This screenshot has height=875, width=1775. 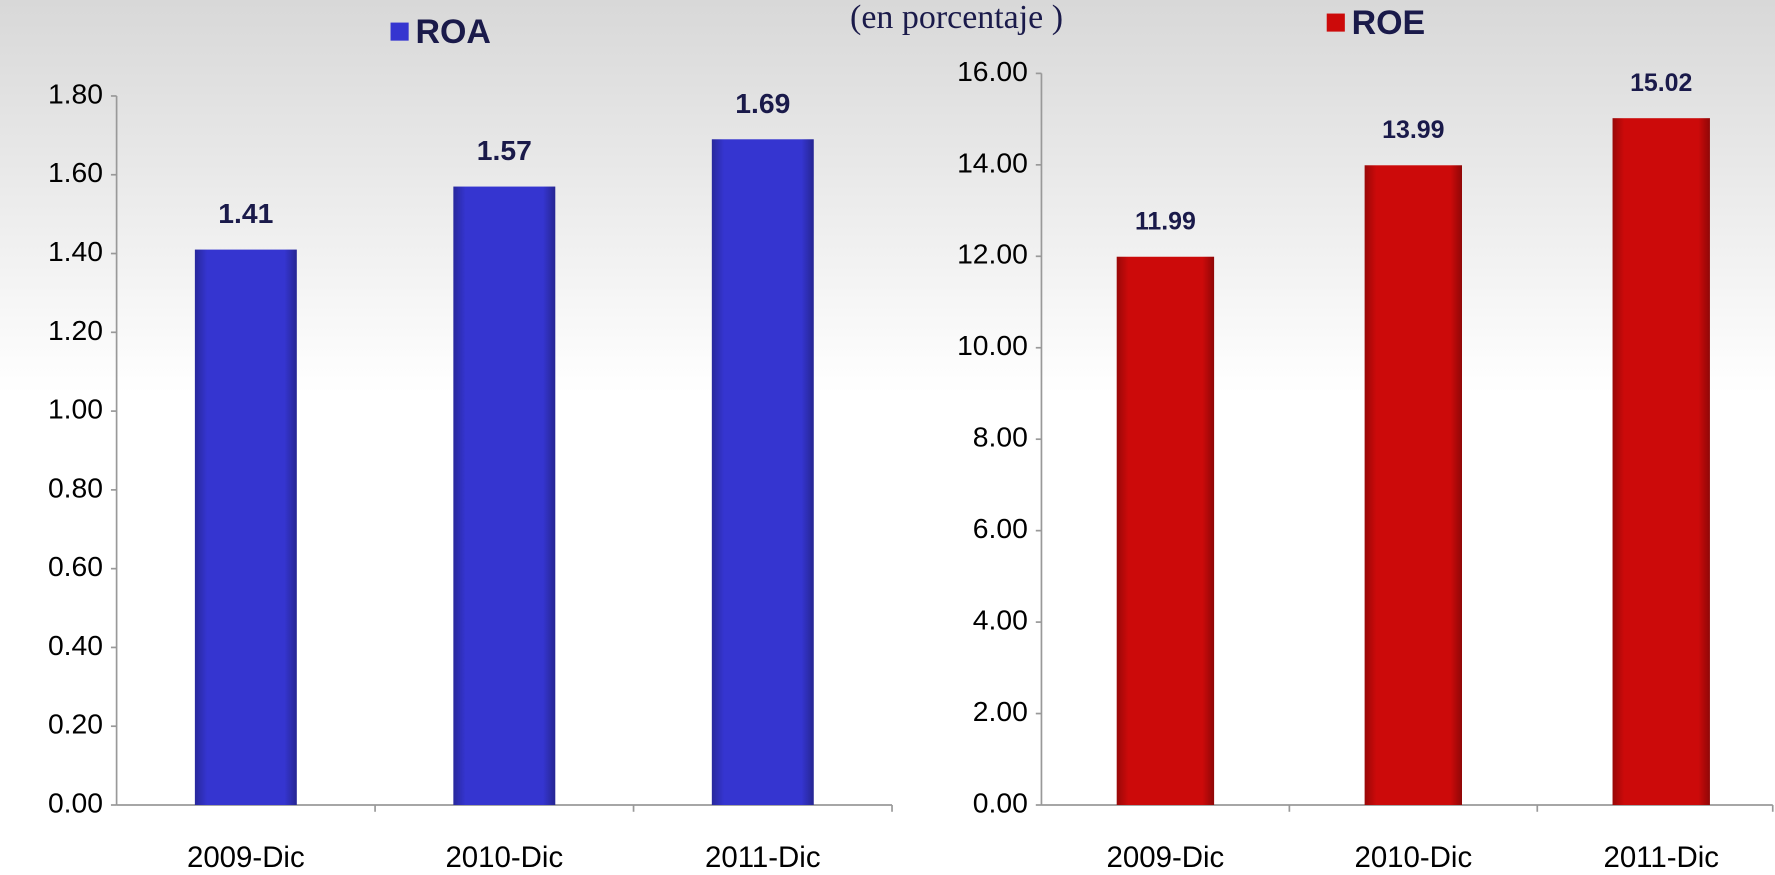 What do you see at coordinates (75, 172) in the screenshot?
I see `y-tick-label: 1.60` at bounding box center [75, 172].